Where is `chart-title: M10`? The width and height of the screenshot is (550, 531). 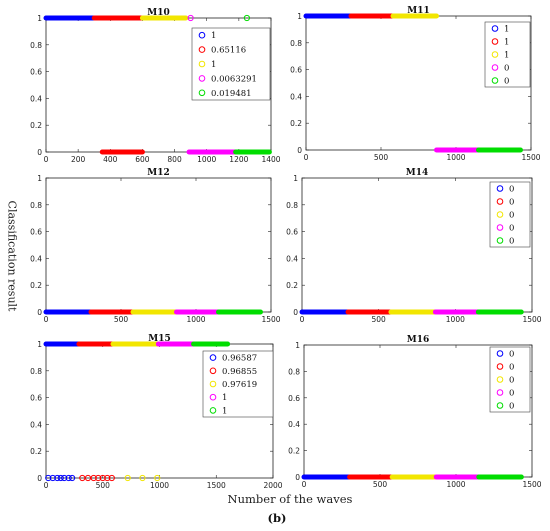
chart-title: M10 is located at coordinates (158, 13).